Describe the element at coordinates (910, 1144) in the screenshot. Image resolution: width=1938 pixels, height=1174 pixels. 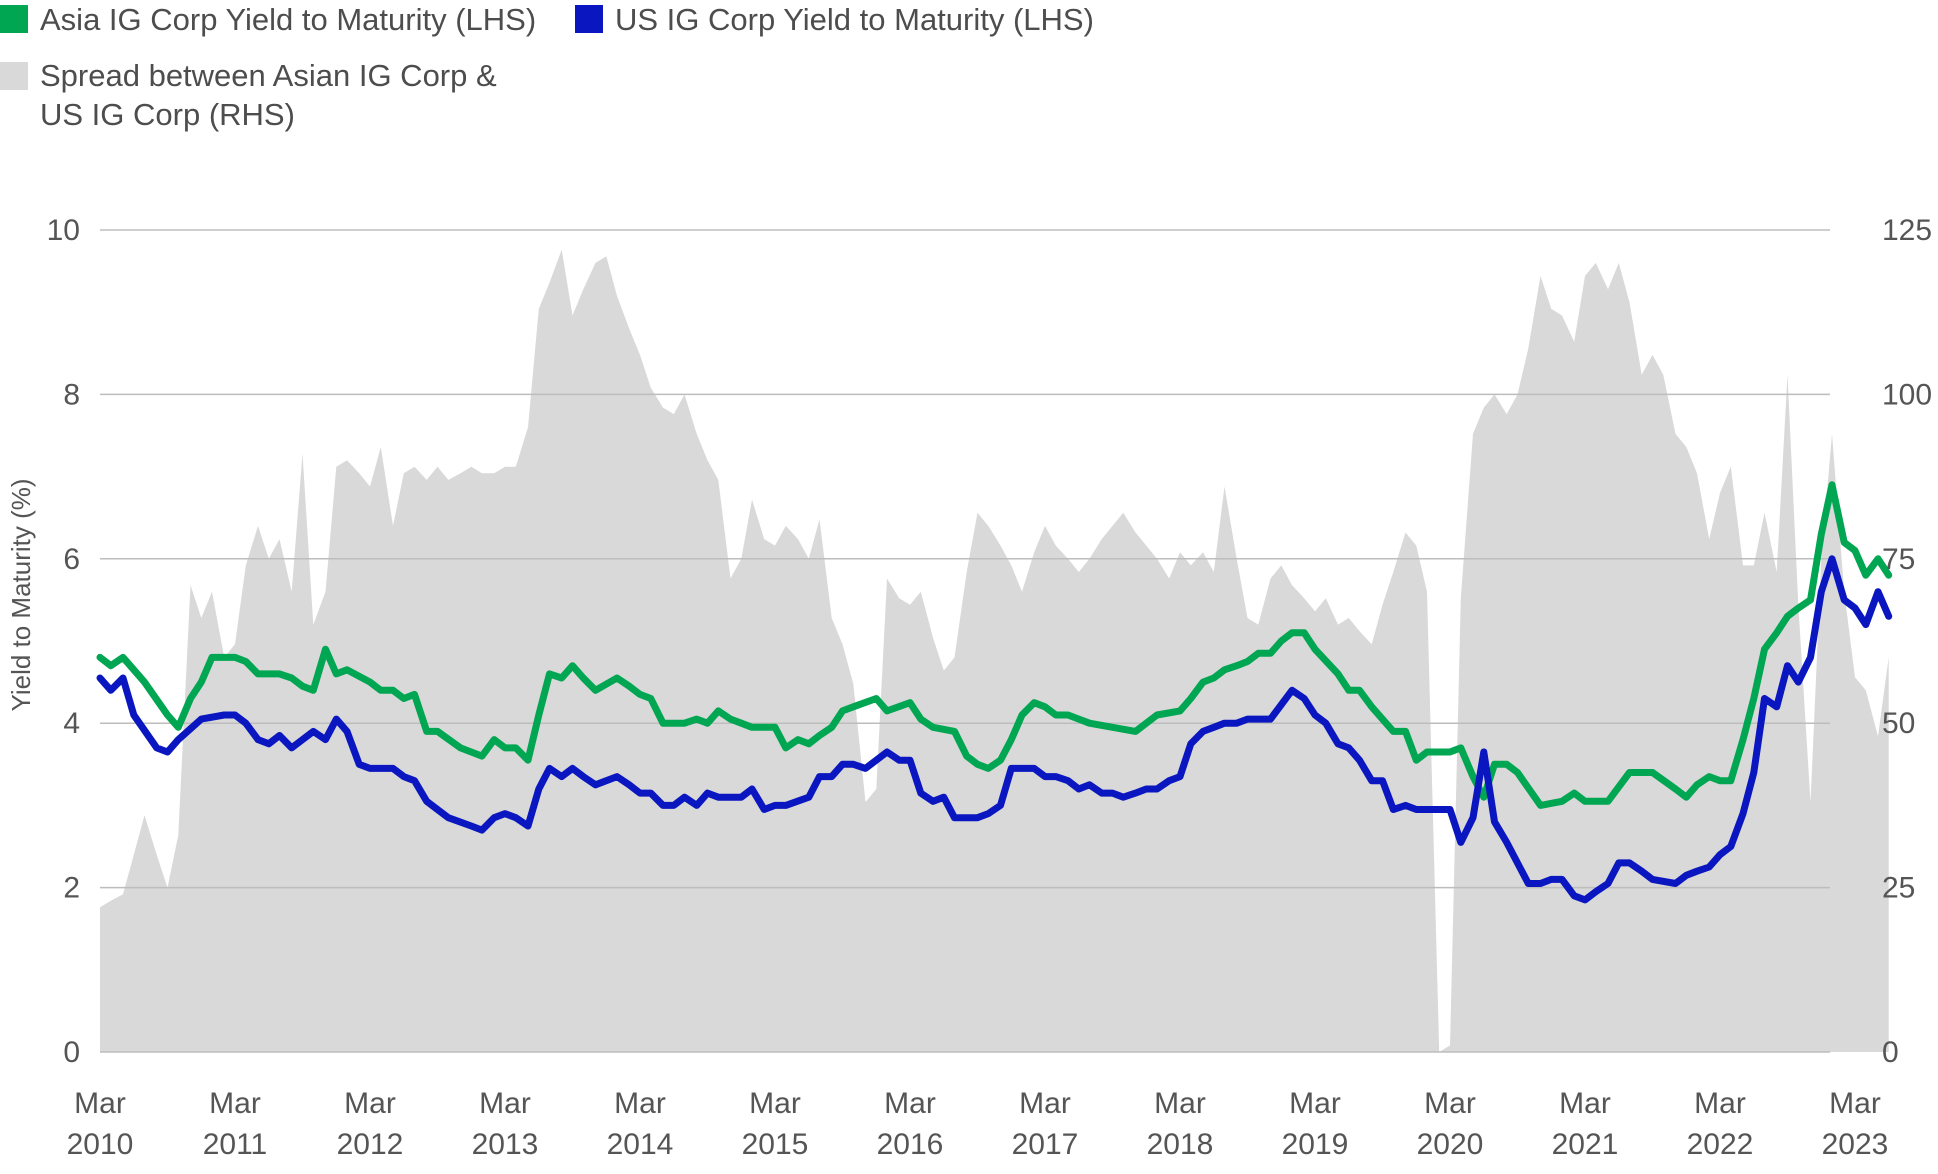
I see `x-tick-label-year: 2016` at that location.